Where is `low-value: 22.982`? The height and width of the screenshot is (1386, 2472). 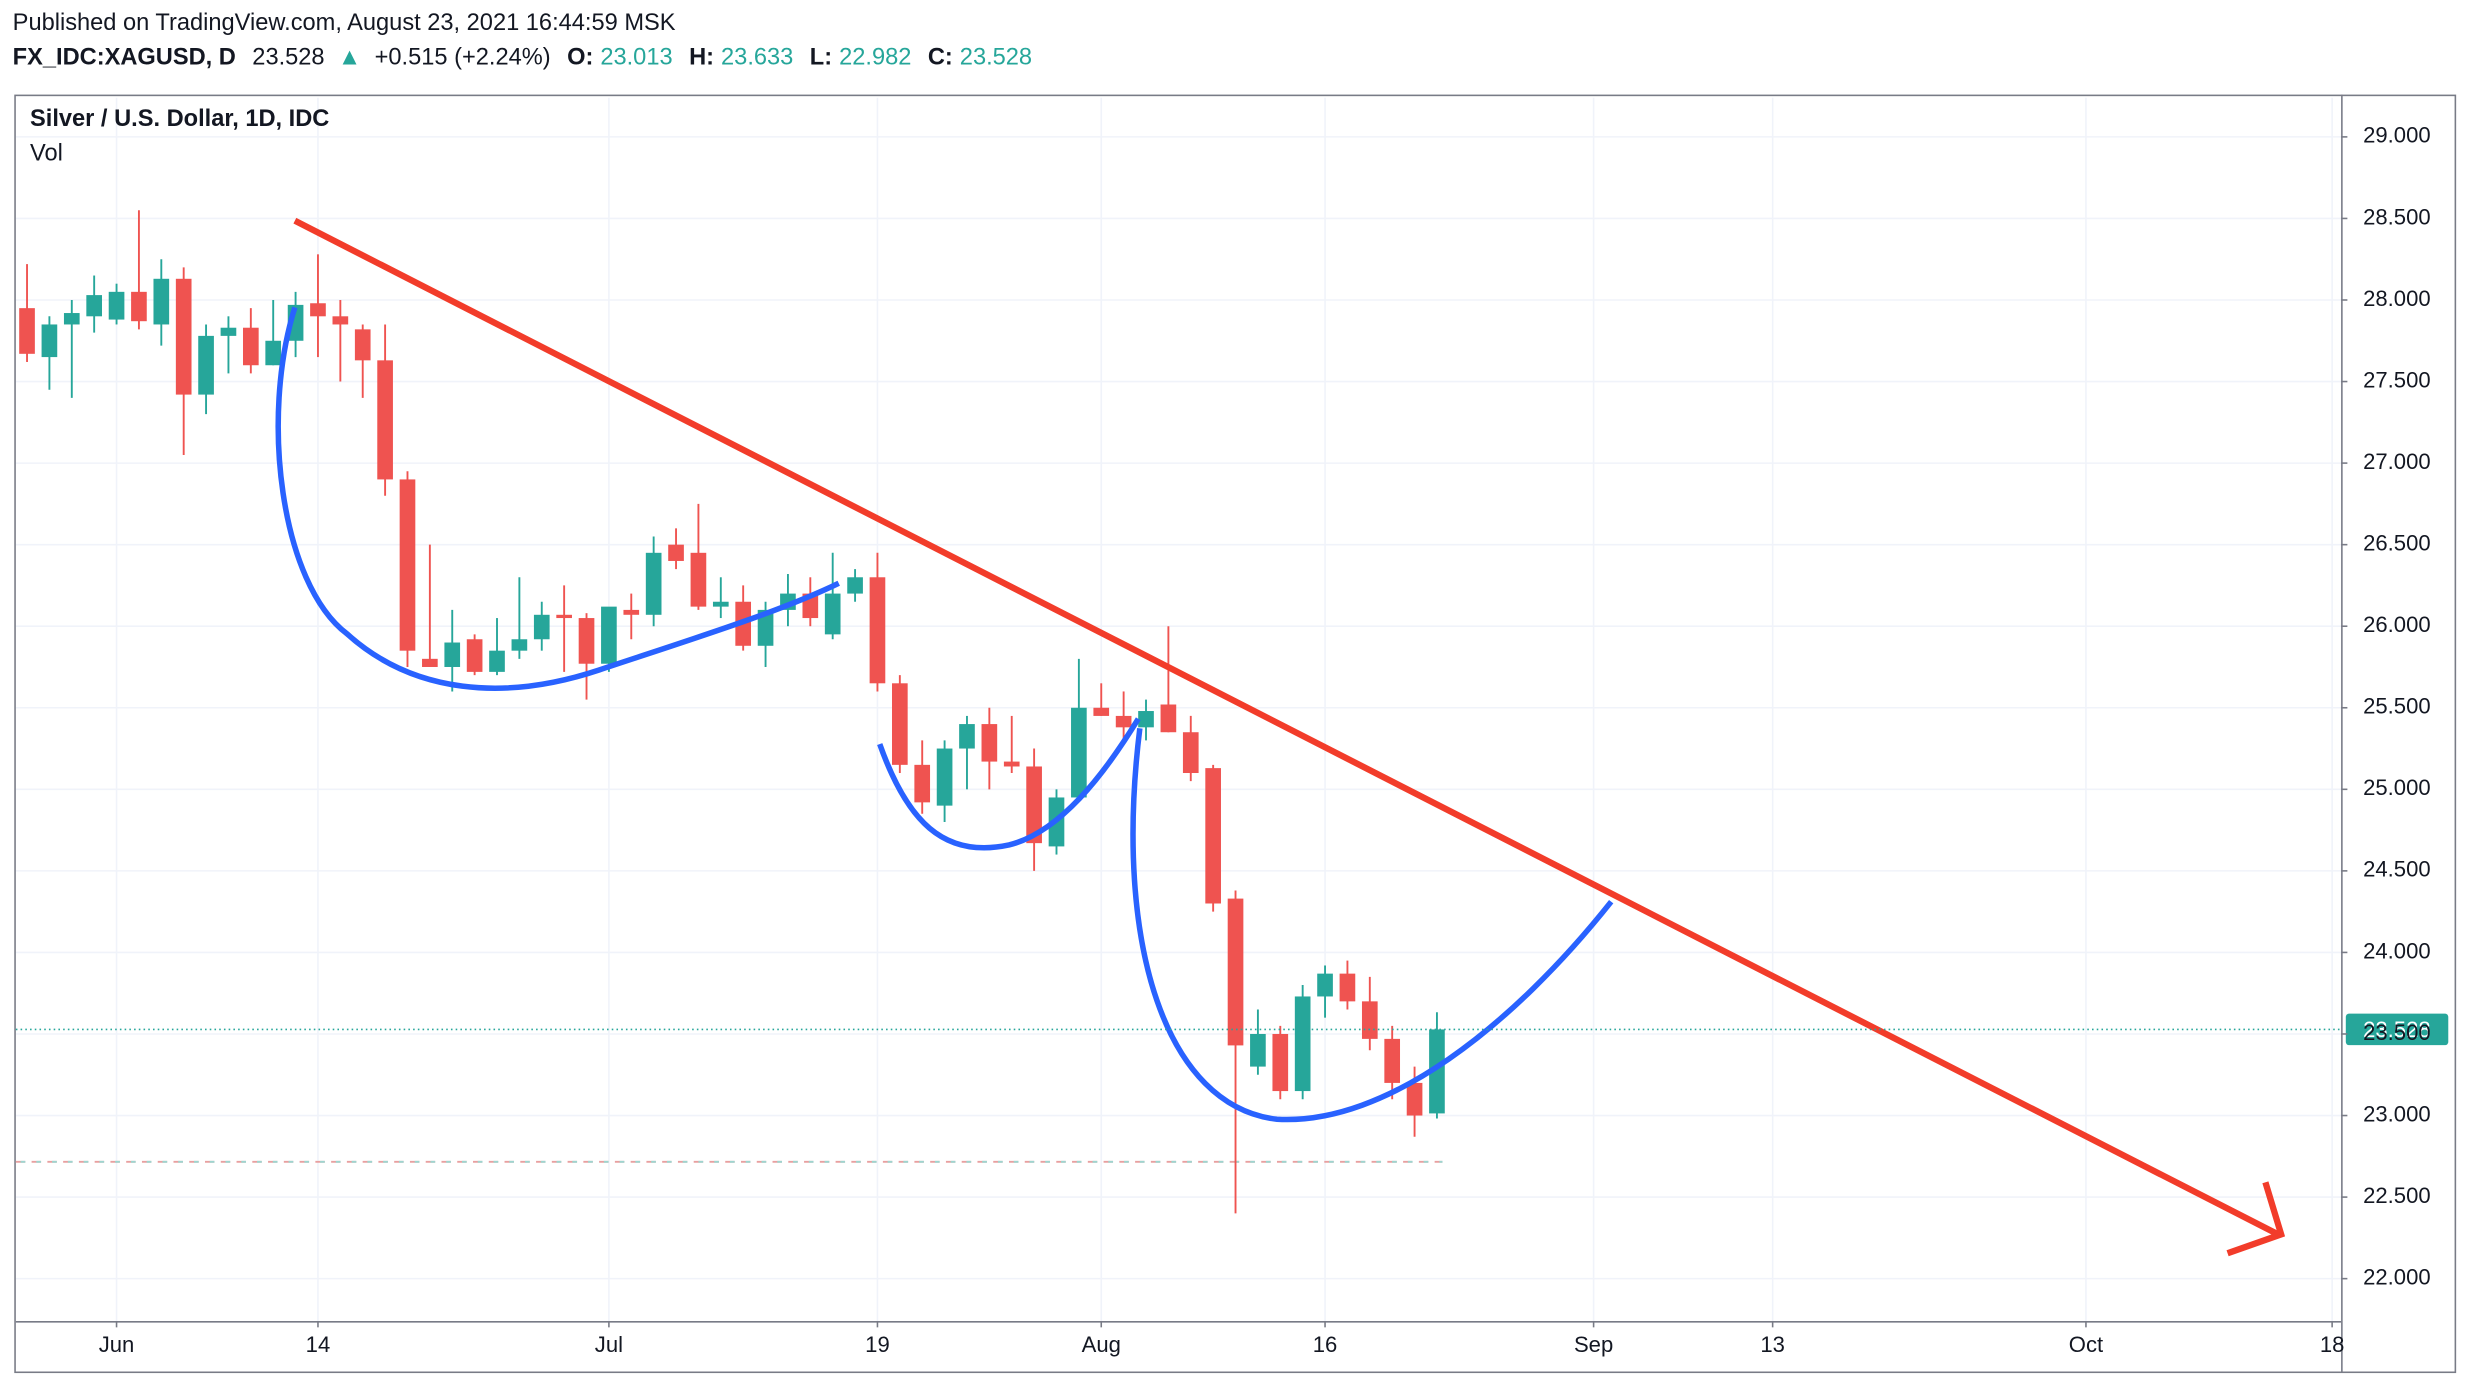 low-value: 22.982 is located at coordinates (875, 58).